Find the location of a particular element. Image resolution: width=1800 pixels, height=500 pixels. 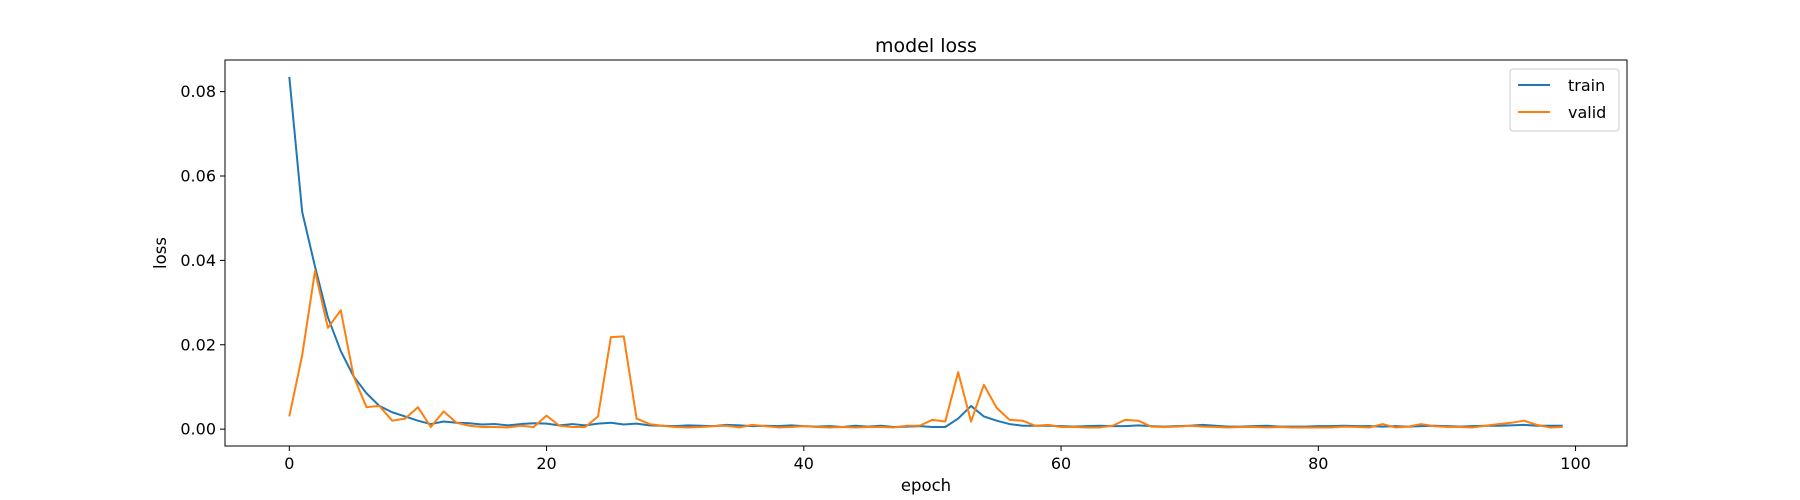

chart-title: model loss is located at coordinates (926, 46).